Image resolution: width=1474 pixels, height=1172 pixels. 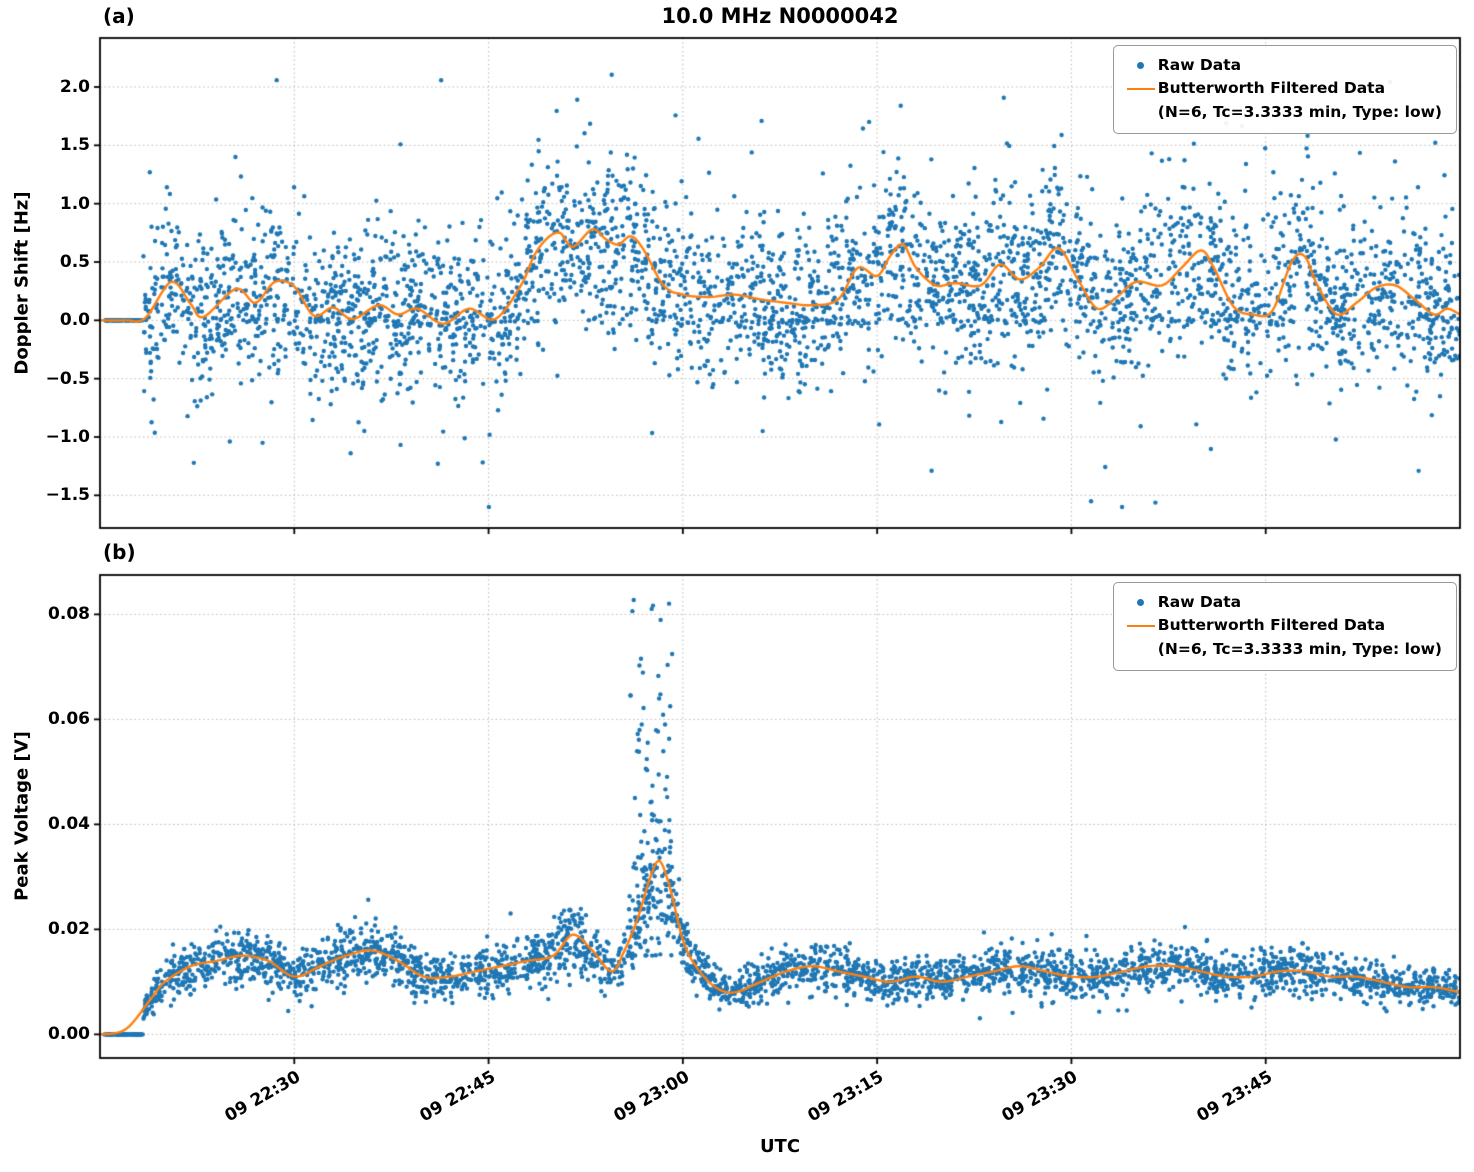 What do you see at coordinates (69, 1034) in the screenshot?
I see `y-tick-label: 0.00` at bounding box center [69, 1034].